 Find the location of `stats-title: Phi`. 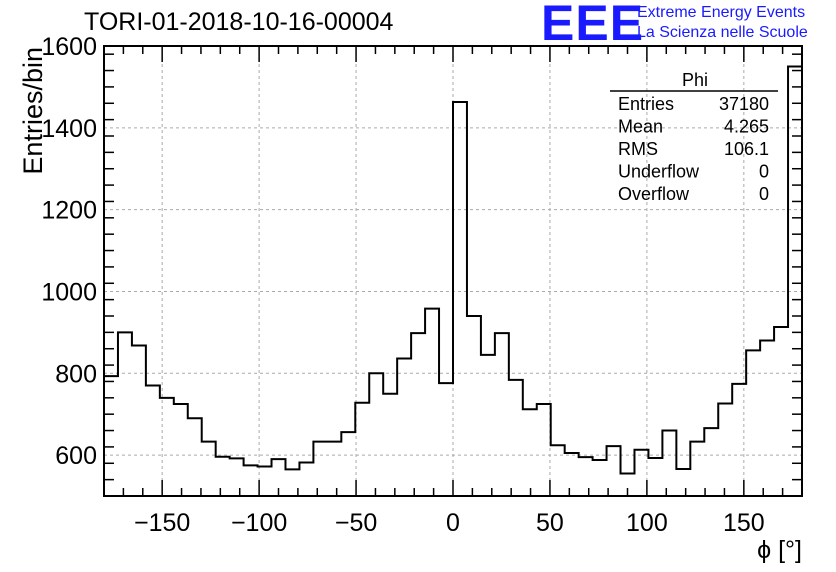

stats-title: Phi is located at coordinates (695, 80).